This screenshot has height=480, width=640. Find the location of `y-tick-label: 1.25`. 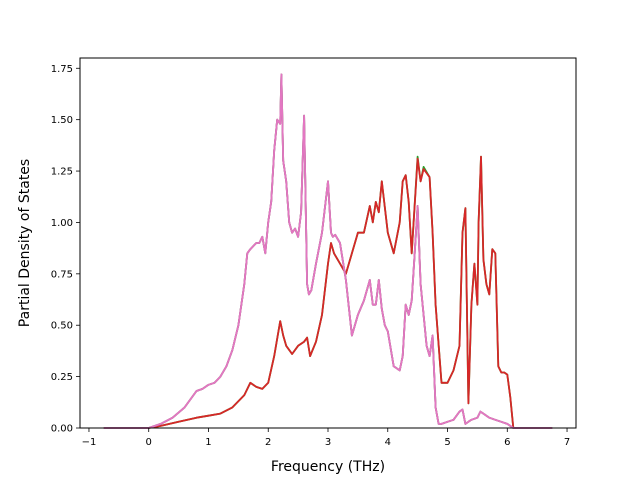

y-tick-label: 1.25 is located at coordinates (62, 172).